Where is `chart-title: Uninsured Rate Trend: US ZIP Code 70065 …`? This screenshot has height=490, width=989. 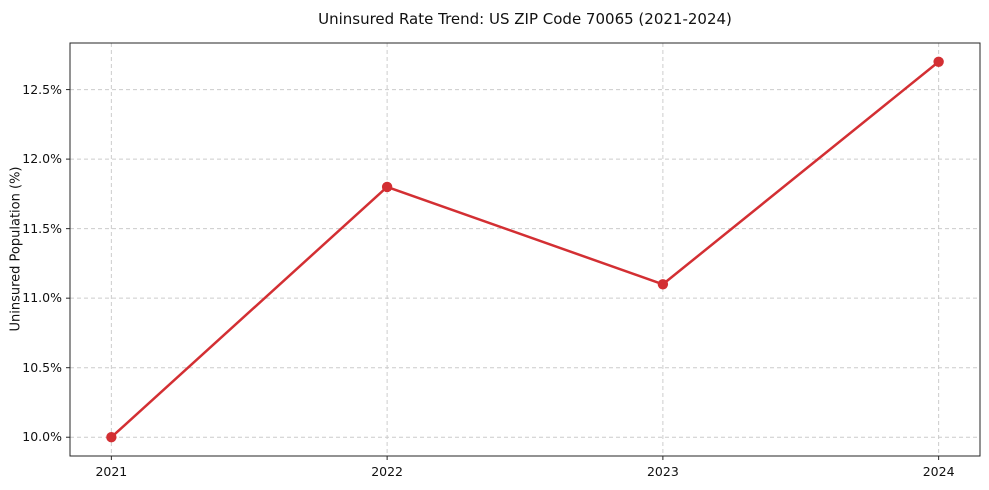 chart-title: Uninsured Rate Trend: US ZIP Code 70065 … is located at coordinates (525, 19).